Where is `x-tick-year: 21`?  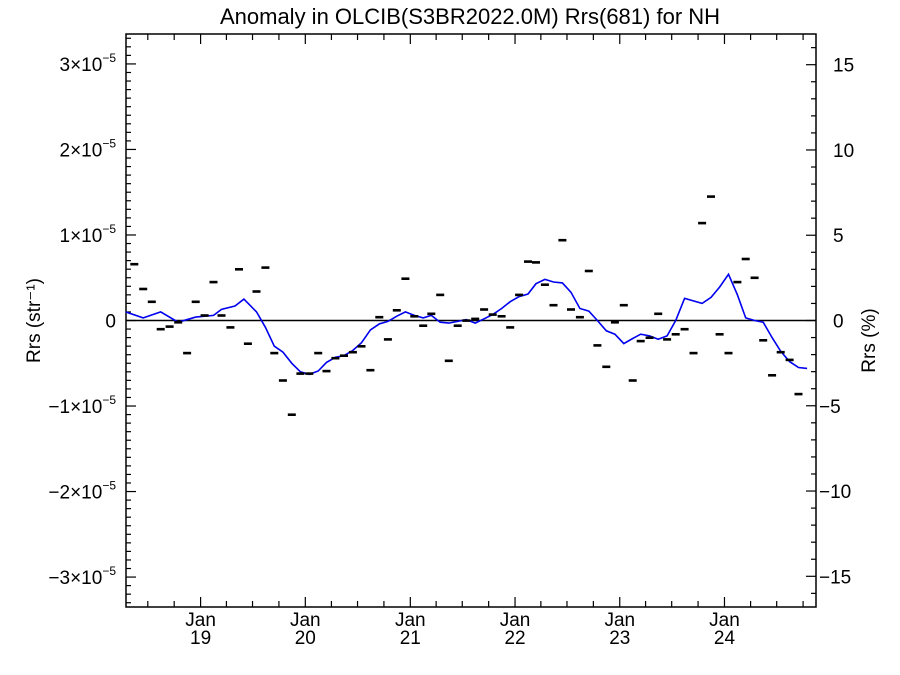
x-tick-year: 21 is located at coordinates (410, 638).